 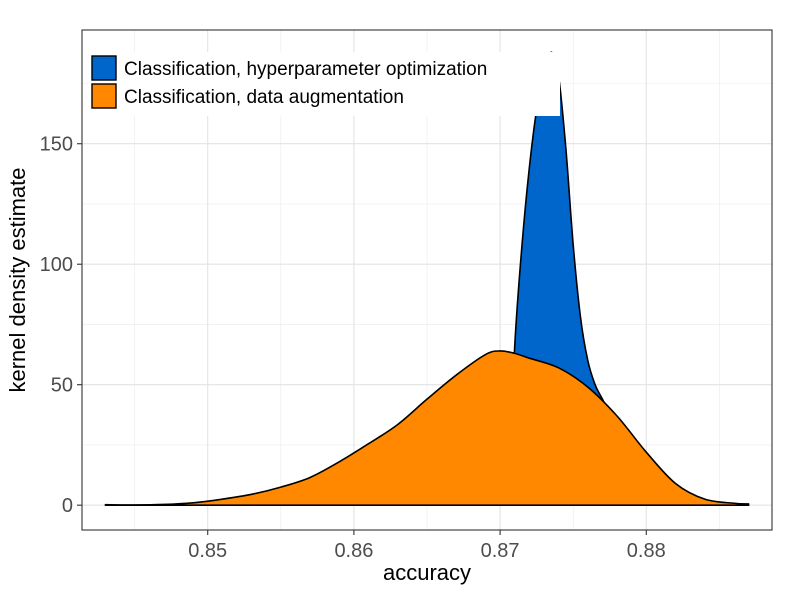 I want to click on y-tick-label: 150, so click(x=56, y=145).